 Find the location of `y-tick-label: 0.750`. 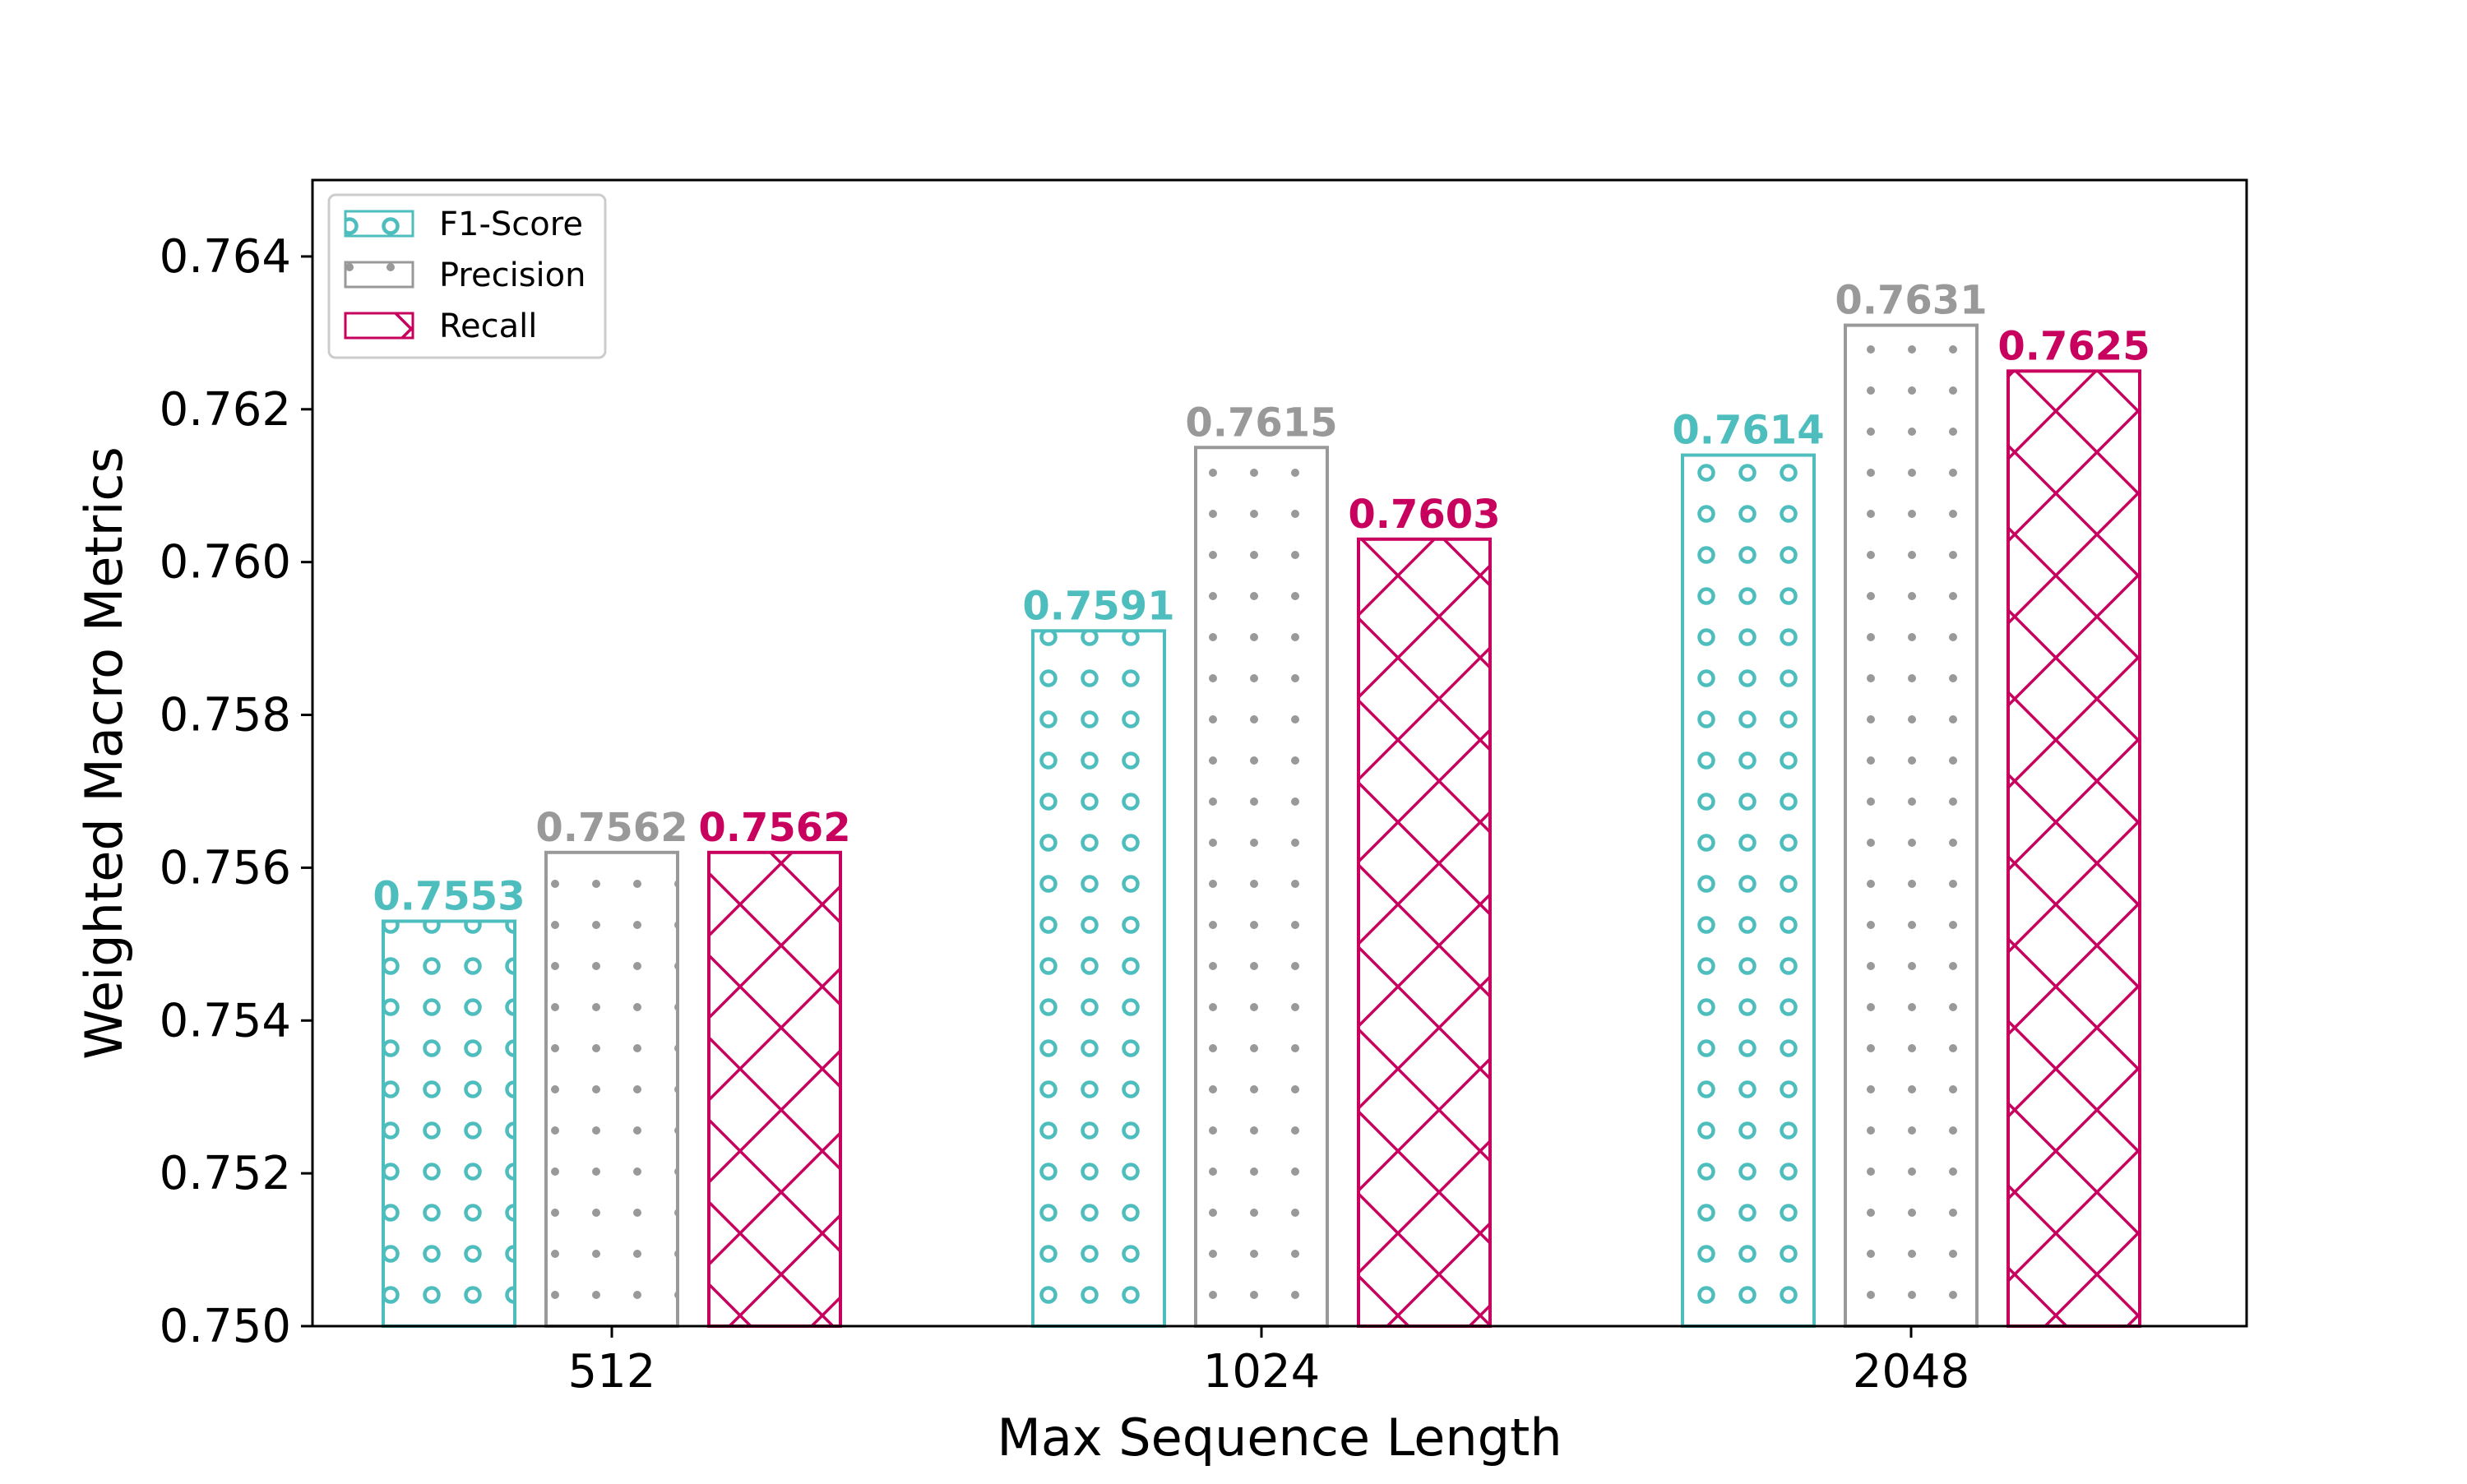

y-tick-label: 0.750 is located at coordinates (226, 1327).